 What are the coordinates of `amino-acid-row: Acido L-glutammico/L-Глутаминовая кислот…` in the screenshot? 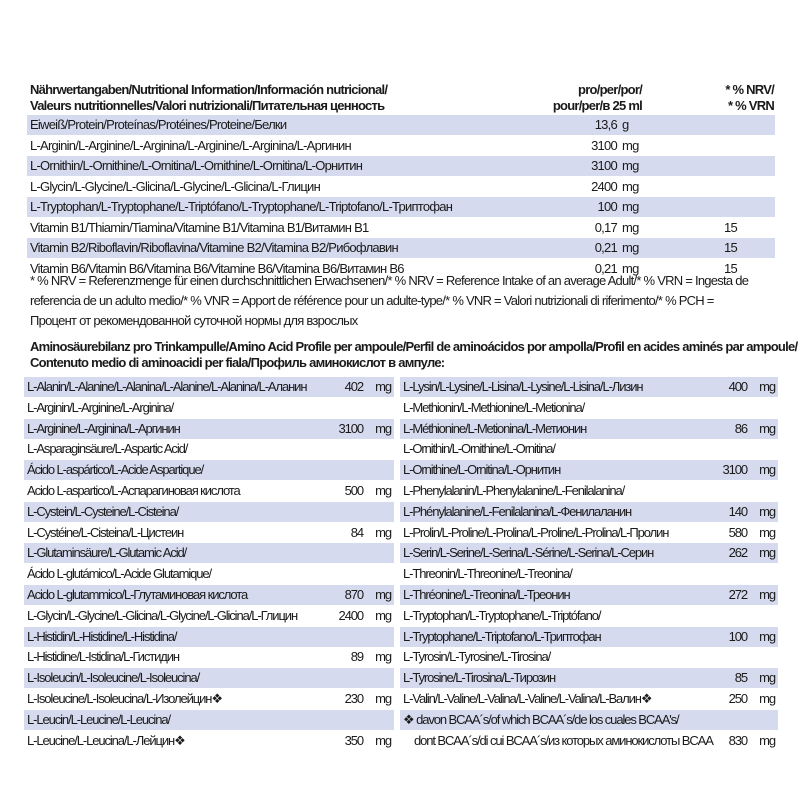 It's located at (209, 595).